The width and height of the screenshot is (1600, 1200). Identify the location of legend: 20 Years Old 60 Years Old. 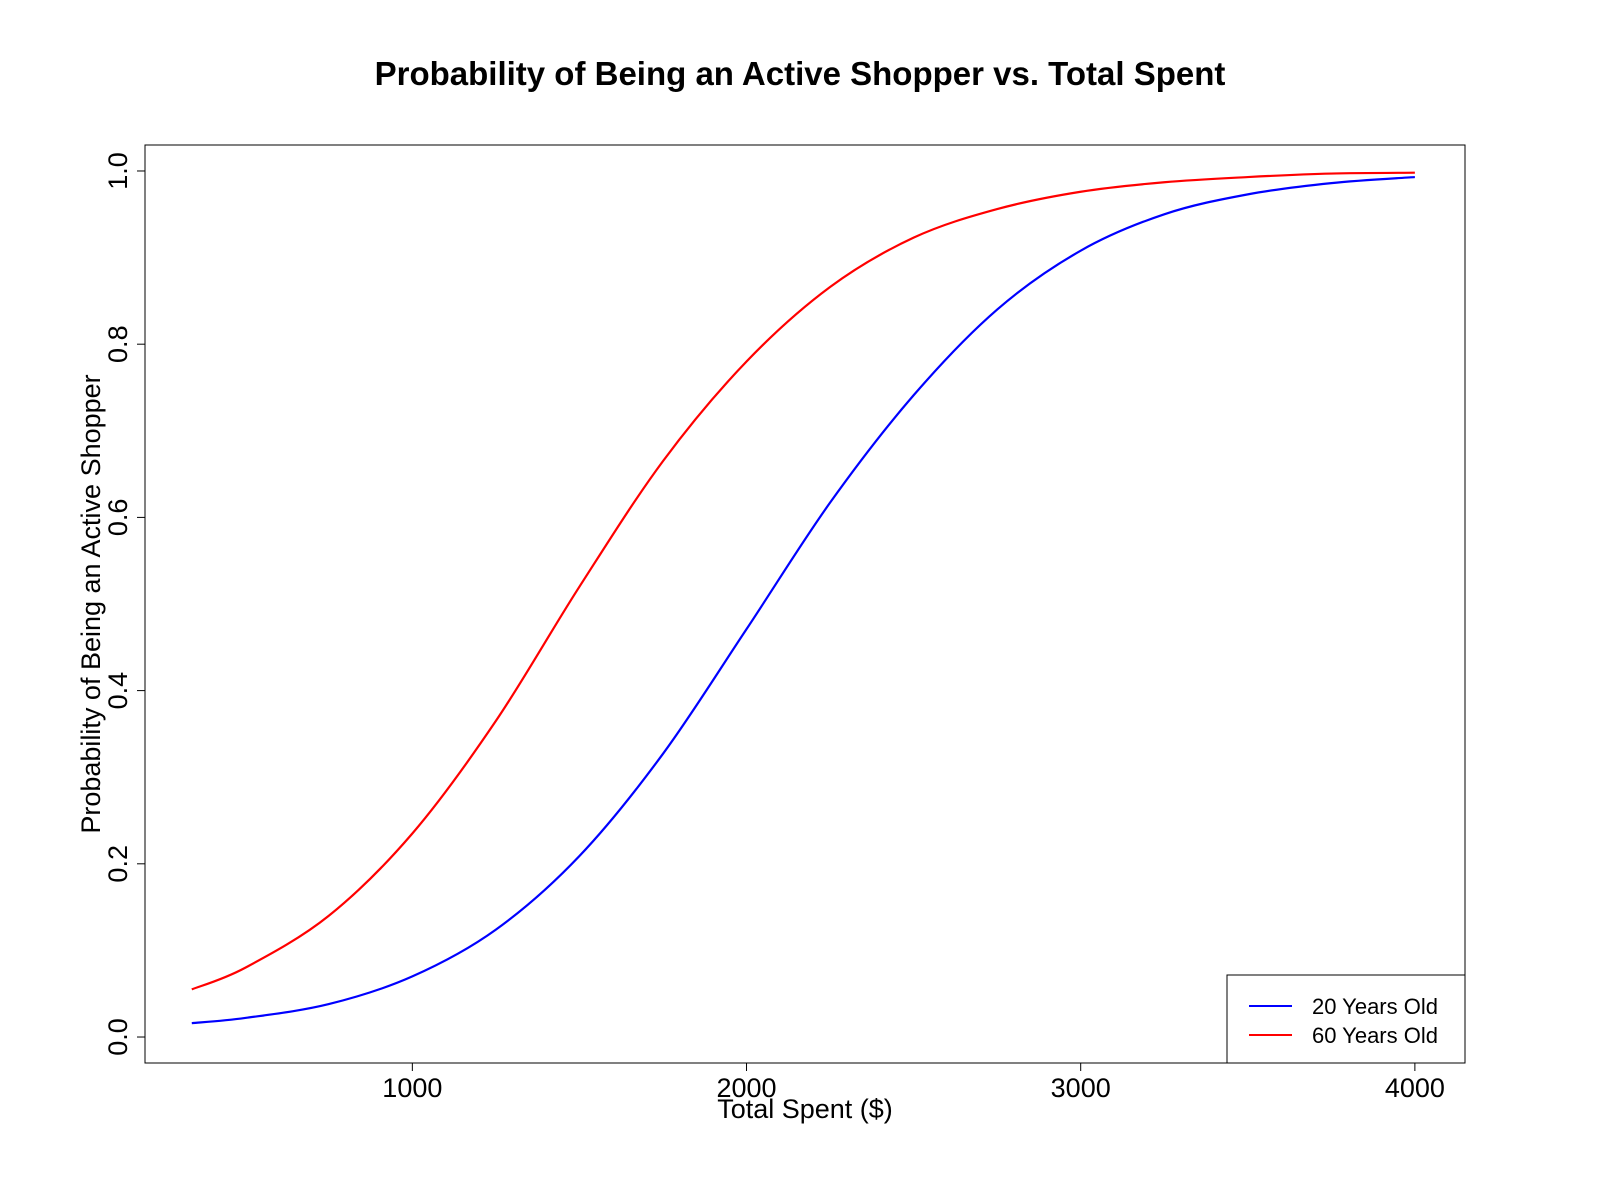
(1346, 1019).